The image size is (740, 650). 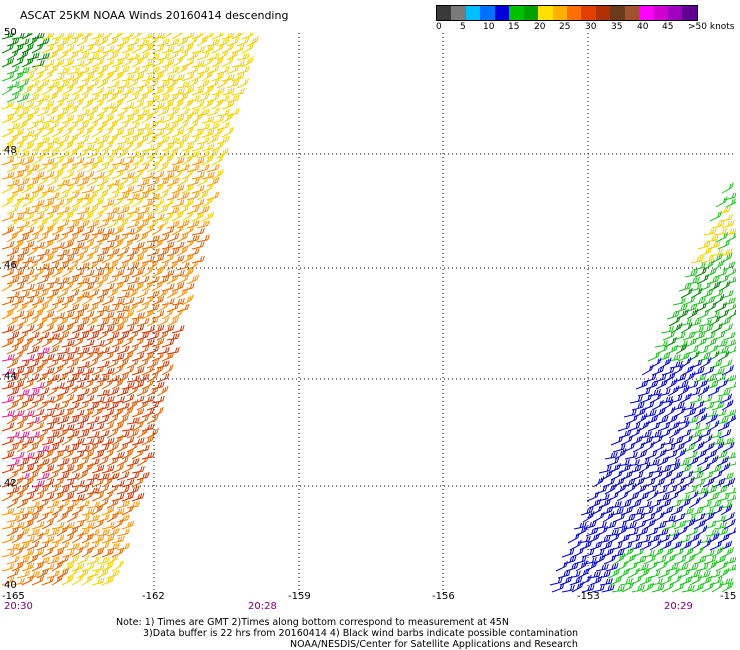 What do you see at coordinates (643, 27) in the screenshot?
I see `legend-label-40: 40` at bounding box center [643, 27].